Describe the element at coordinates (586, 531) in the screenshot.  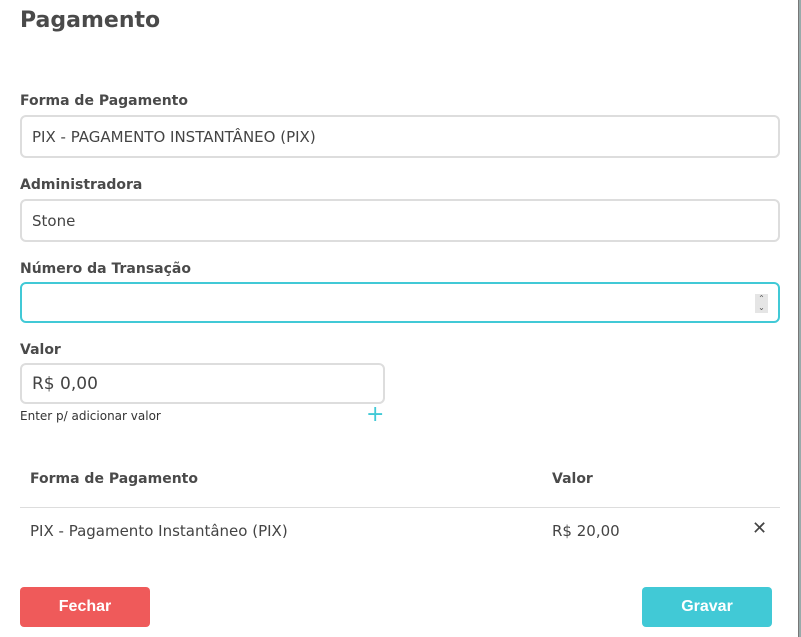
I see `row-valor: R$ 20,00` at that location.